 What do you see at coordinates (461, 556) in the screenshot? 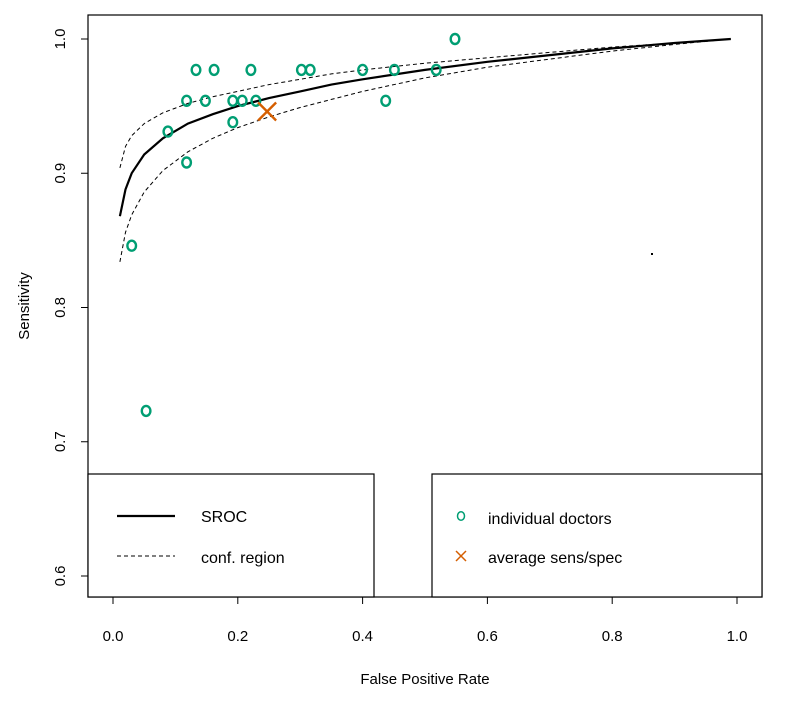
I see `legend-average-marker-icon` at bounding box center [461, 556].